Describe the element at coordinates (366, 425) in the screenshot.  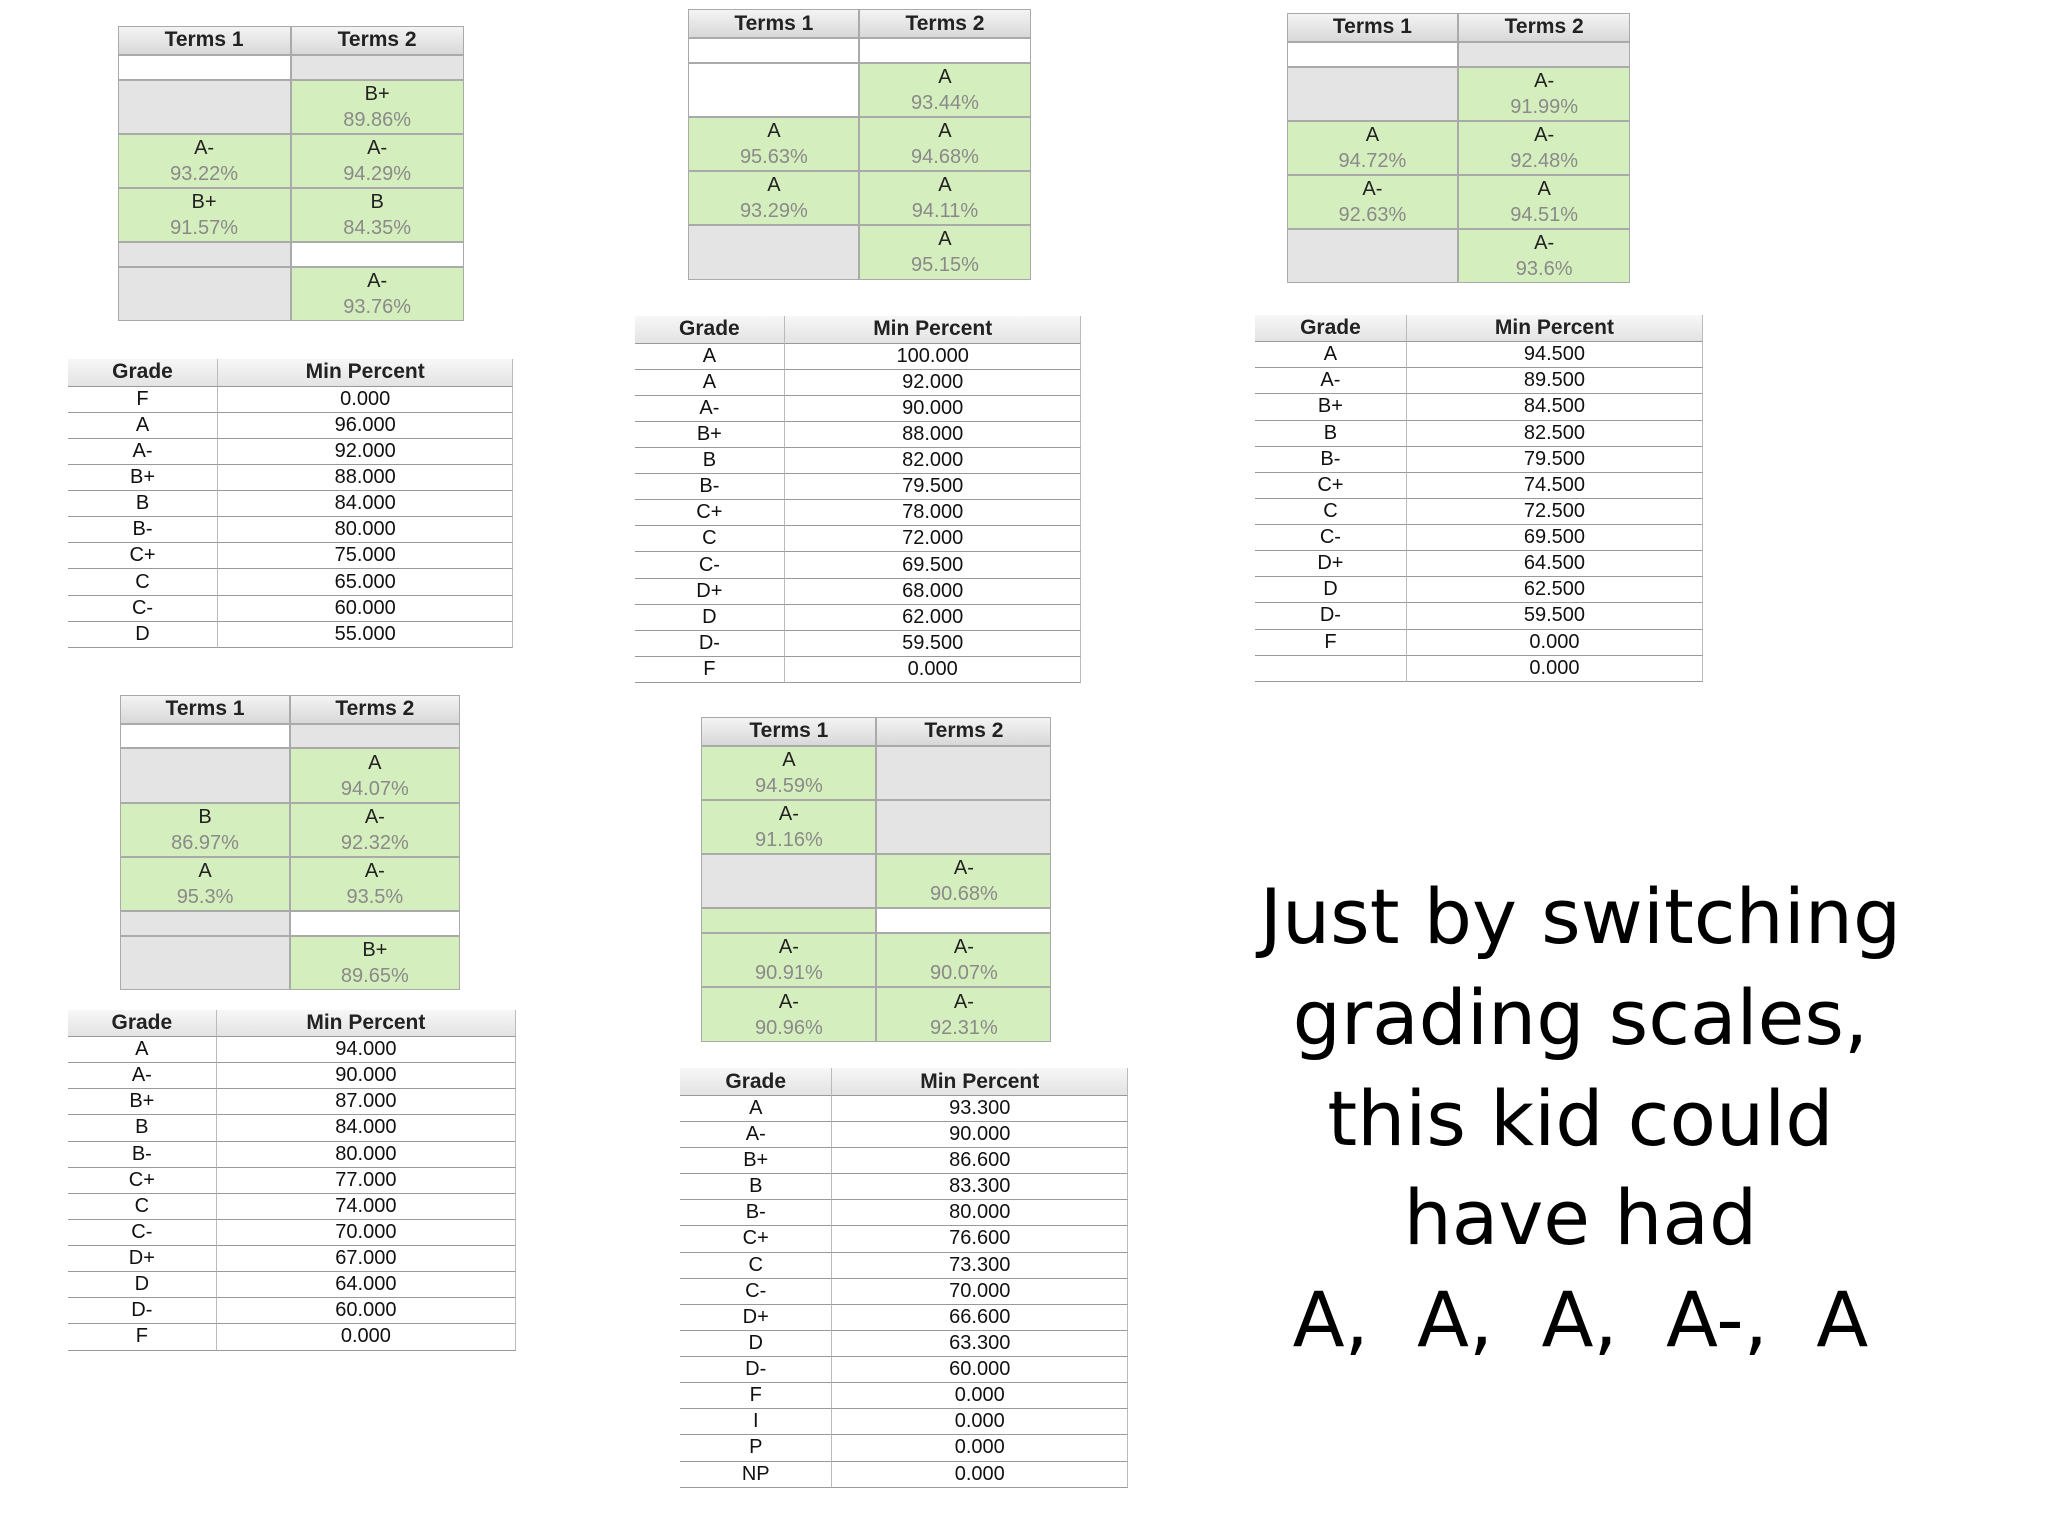
I see `scale-cell: 96.000` at that location.